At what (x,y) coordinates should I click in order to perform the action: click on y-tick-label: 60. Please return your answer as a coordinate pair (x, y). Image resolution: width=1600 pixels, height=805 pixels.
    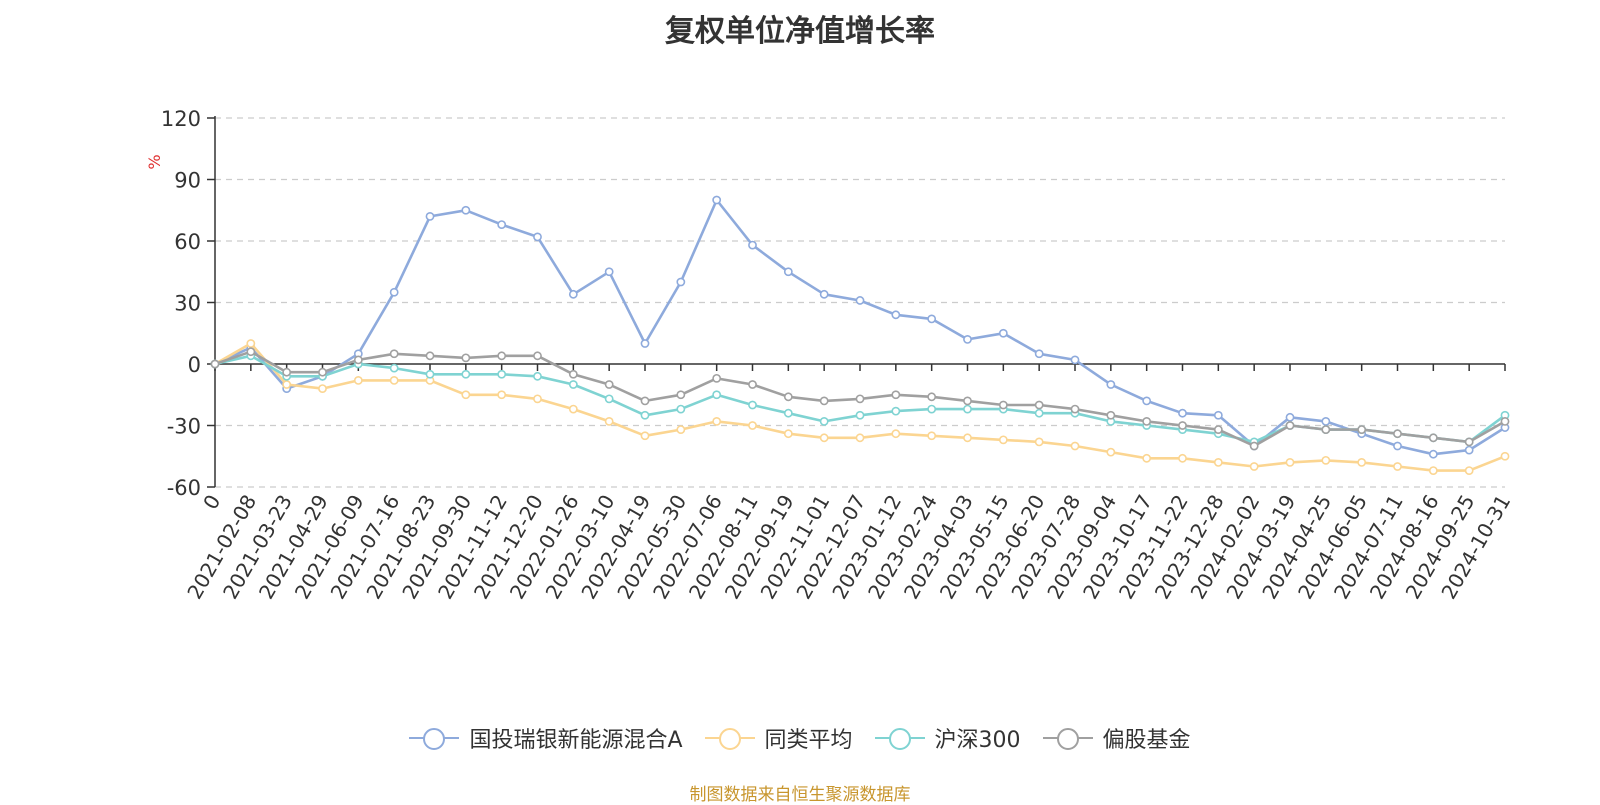
    Looking at the image, I should click on (187, 242).